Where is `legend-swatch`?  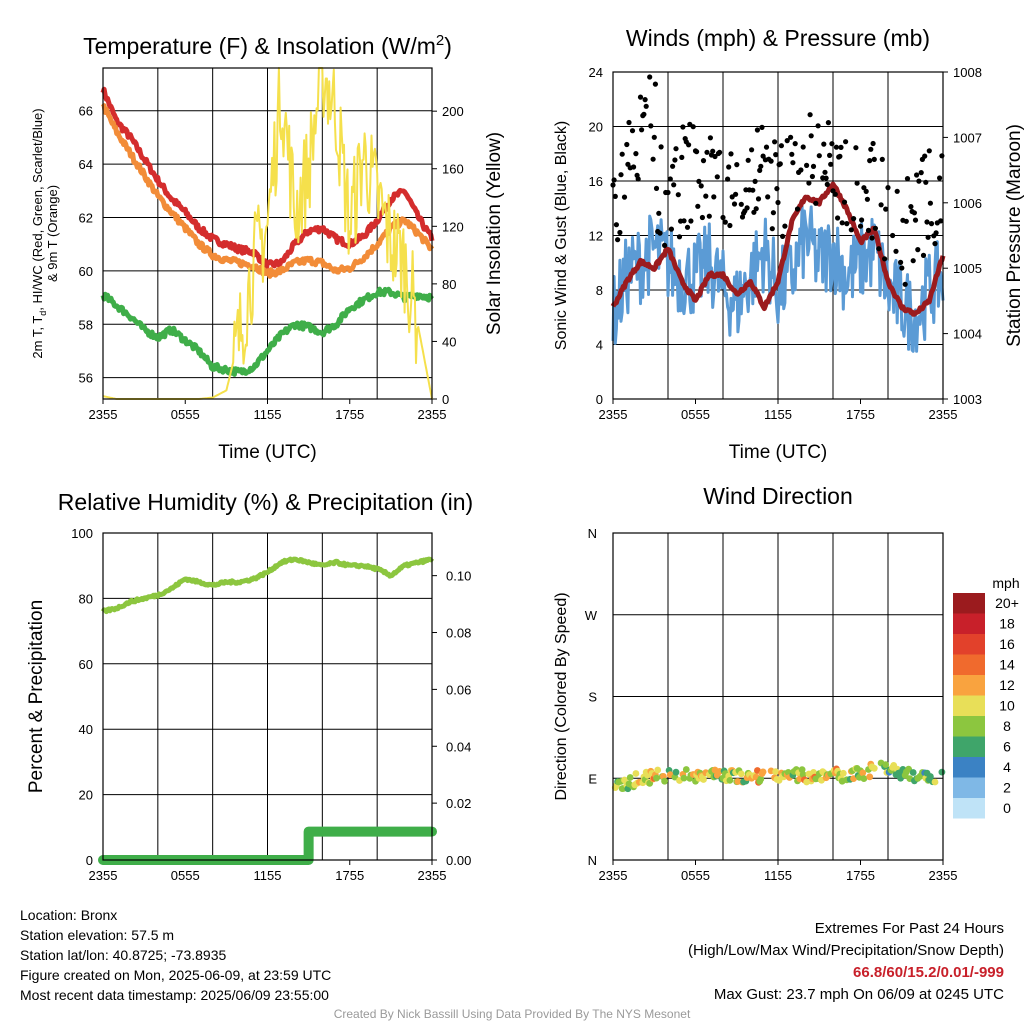
legend-swatch is located at coordinates (969, 603).